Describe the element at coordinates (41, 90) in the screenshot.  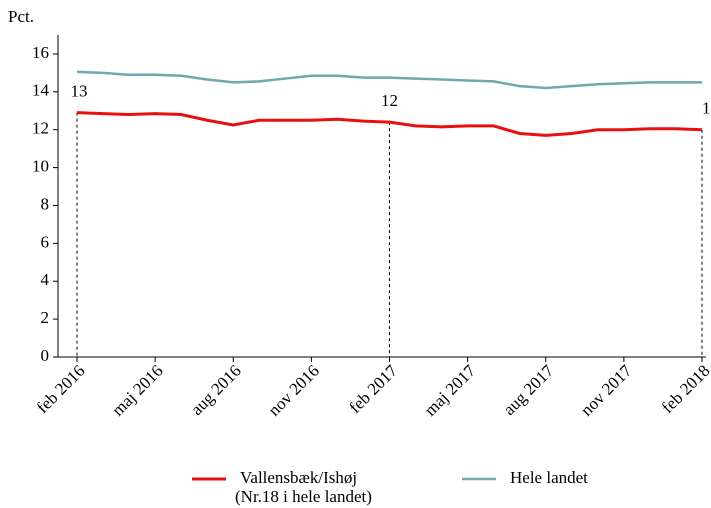
I see `y-tick-label: 14` at that location.